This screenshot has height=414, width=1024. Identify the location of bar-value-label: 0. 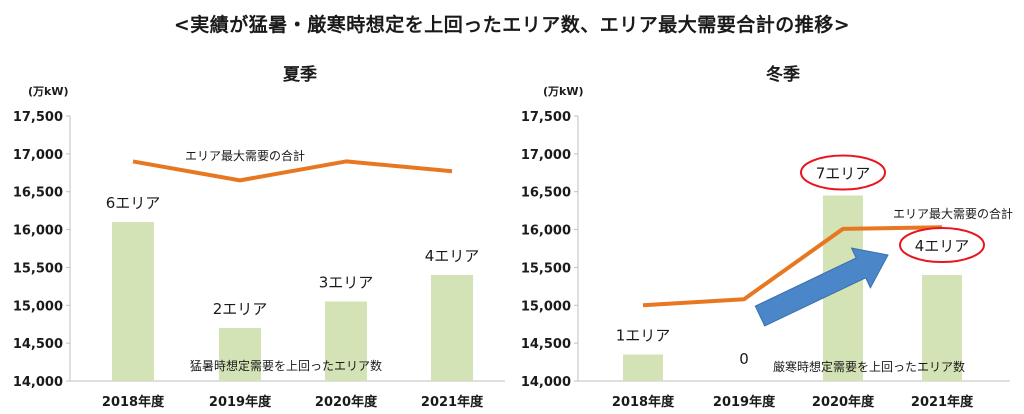
(744, 359).